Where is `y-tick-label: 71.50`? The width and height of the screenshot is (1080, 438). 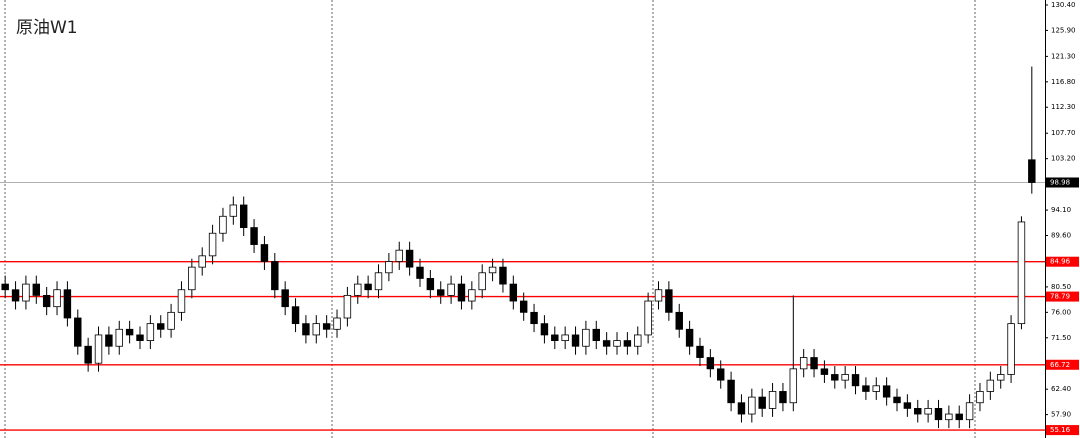 y-tick-label: 71.50 is located at coordinates (1061, 338).